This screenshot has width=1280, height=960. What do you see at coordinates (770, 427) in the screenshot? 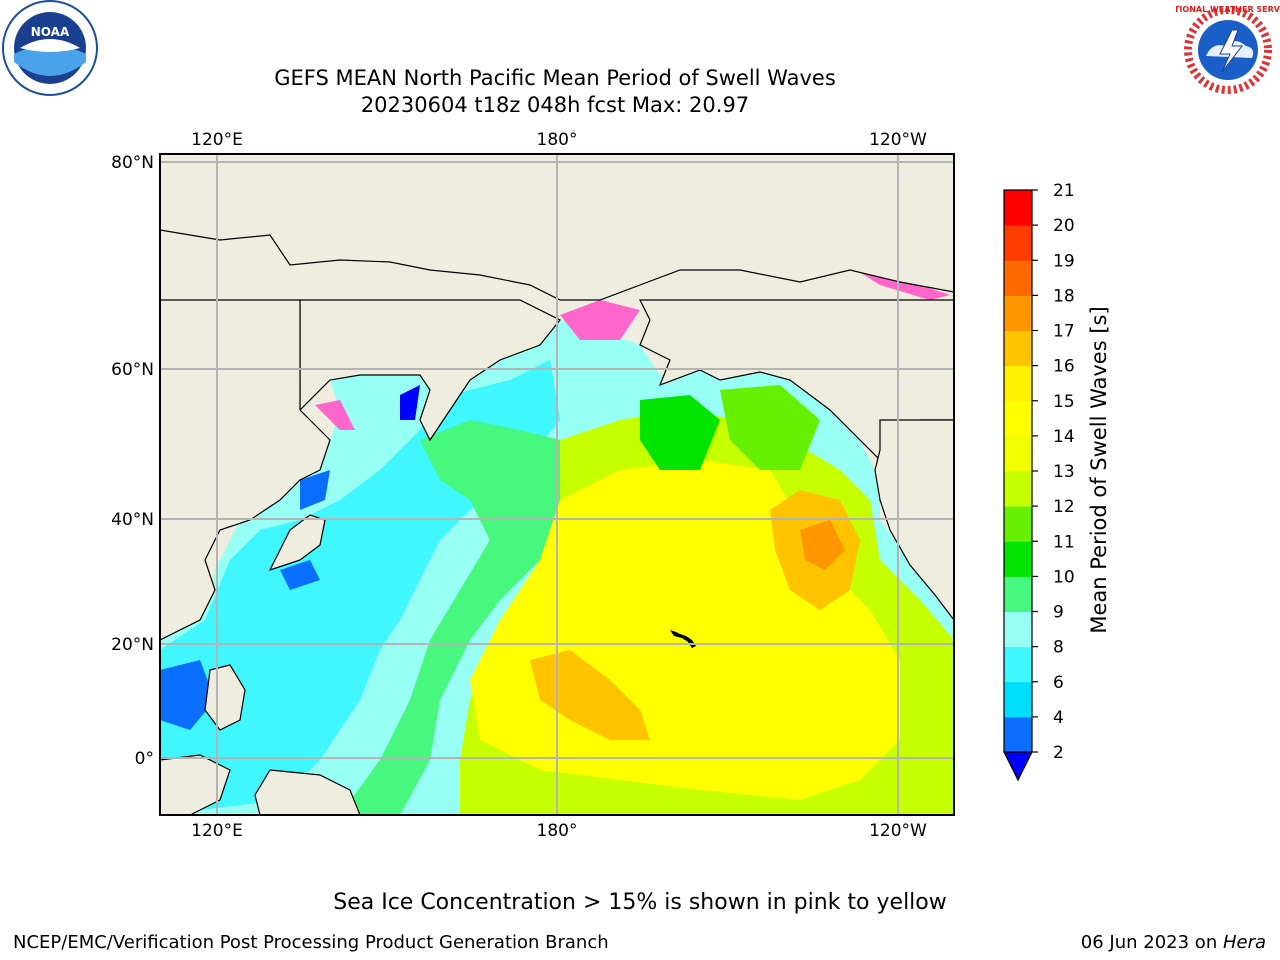
I see `ocean-green-north2` at bounding box center [770, 427].